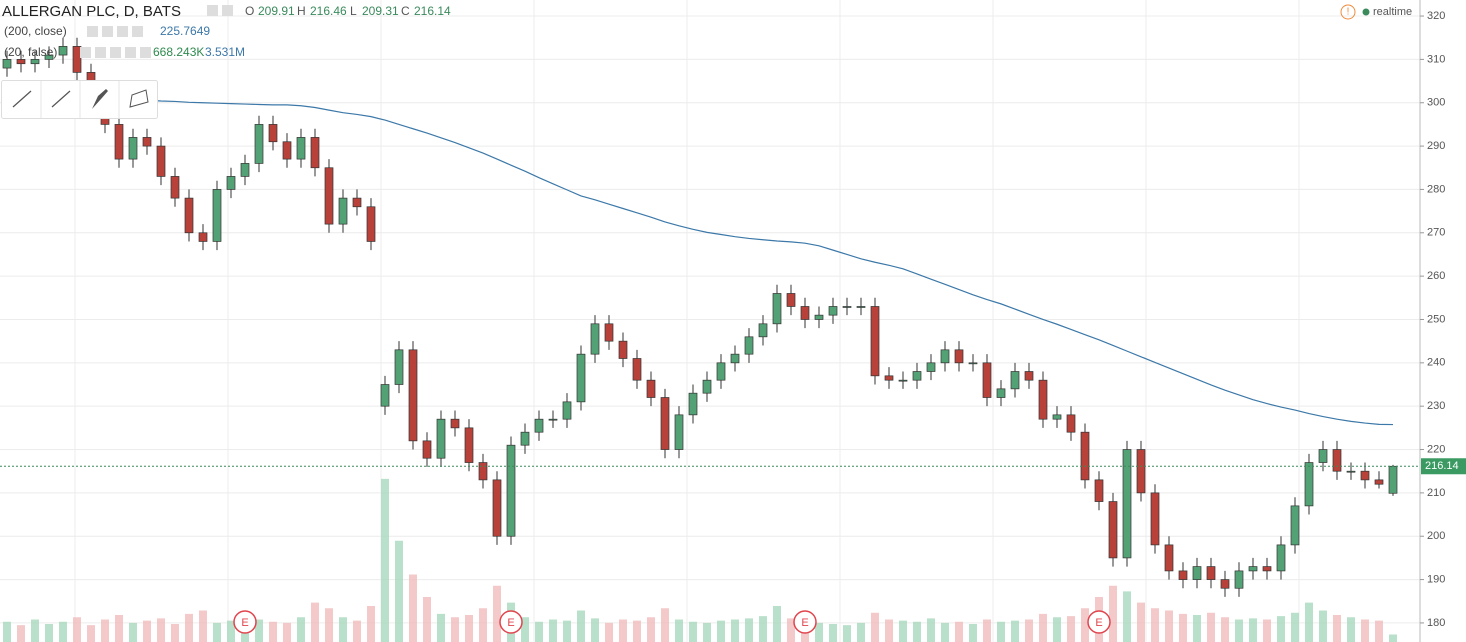 The height and width of the screenshot is (642, 1466). What do you see at coordinates (100, 99) in the screenshot?
I see `brush-tool` at bounding box center [100, 99].